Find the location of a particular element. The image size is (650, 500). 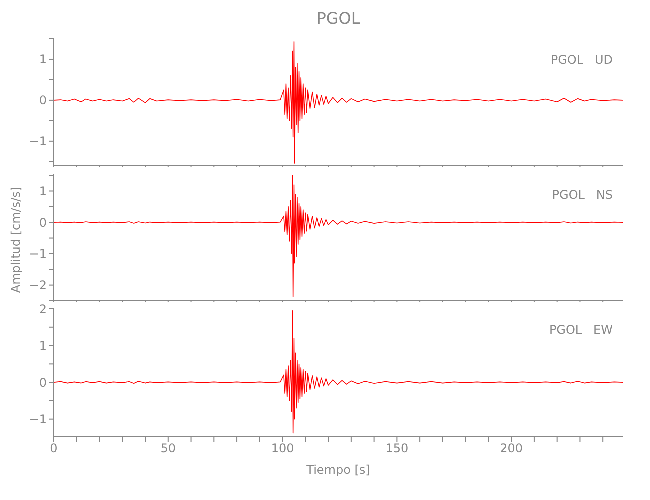

x-tick-label: 150 is located at coordinates (397, 449).